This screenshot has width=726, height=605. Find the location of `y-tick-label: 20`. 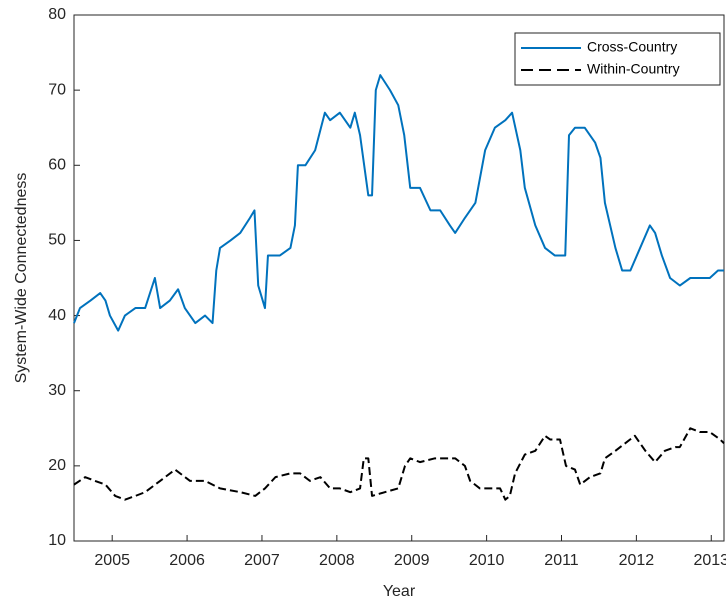

y-tick-label: 20 is located at coordinates (57, 465).